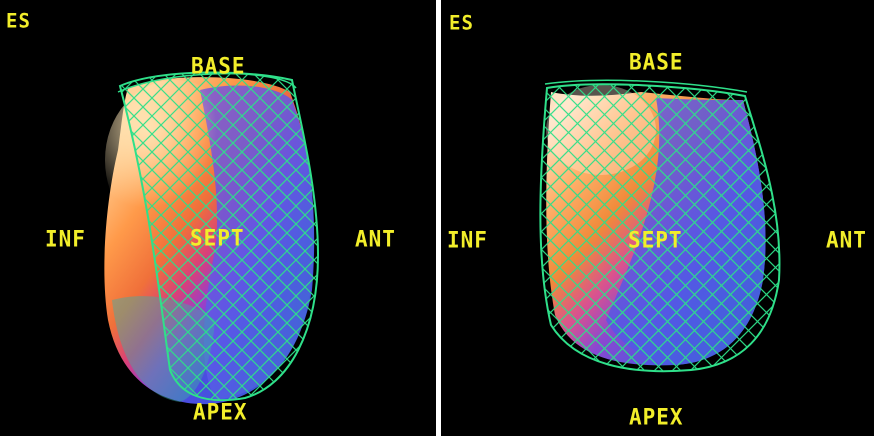 The image size is (874, 436). I want to click on right-base-label: BASE, so click(656, 62).